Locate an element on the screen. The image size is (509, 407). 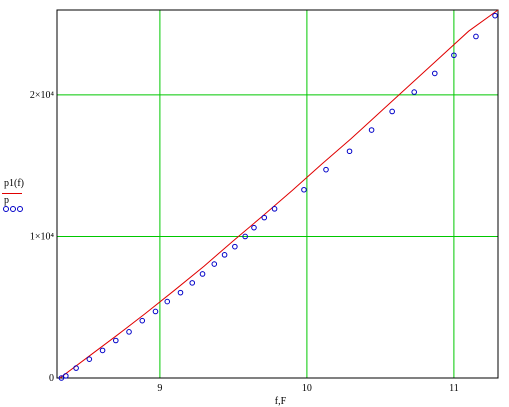
x-tick-label: 9 is located at coordinates (159, 388).